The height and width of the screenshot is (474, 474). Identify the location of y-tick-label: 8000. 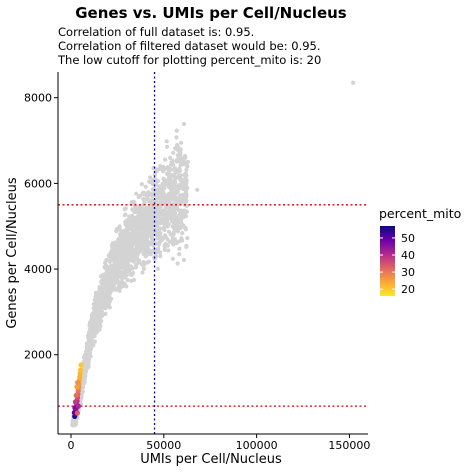
(38, 98).